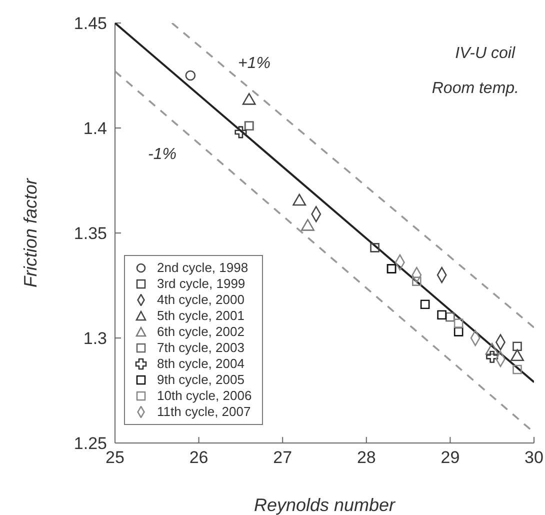 The image size is (545, 515). What do you see at coordinates (204, 412) in the screenshot?
I see `legend-label: 11th cycle, 2007` at bounding box center [204, 412].